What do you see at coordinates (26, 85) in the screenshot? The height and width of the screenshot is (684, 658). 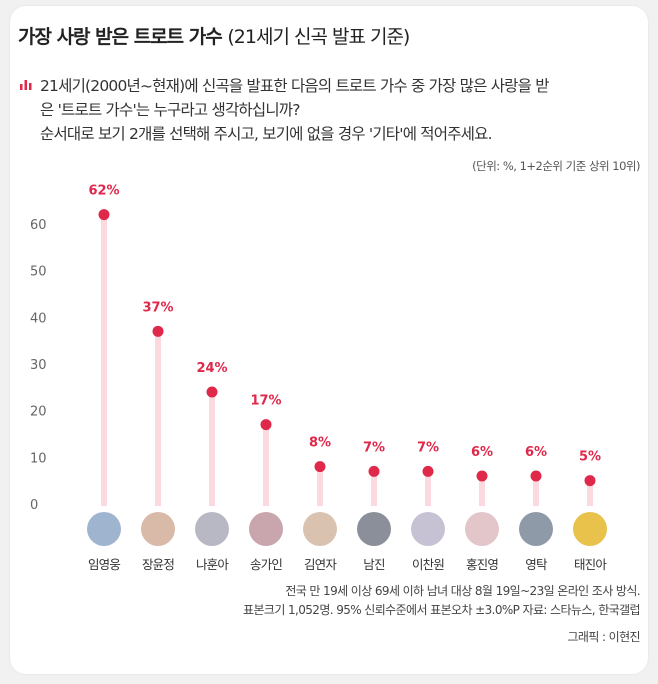 I see `bar-chart-icon` at bounding box center [26, 85].